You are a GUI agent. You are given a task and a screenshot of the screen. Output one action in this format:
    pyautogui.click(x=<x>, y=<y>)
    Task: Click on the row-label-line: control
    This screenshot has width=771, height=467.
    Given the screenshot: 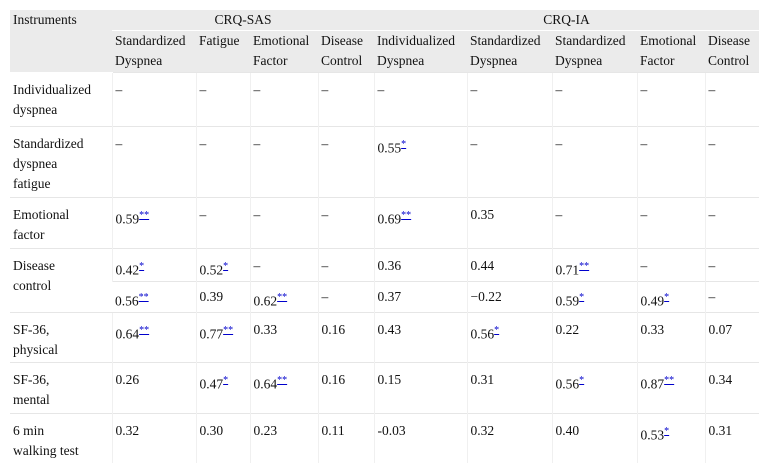 What is the action you would take?
    pyautogui.click(x=32, y=285)
    